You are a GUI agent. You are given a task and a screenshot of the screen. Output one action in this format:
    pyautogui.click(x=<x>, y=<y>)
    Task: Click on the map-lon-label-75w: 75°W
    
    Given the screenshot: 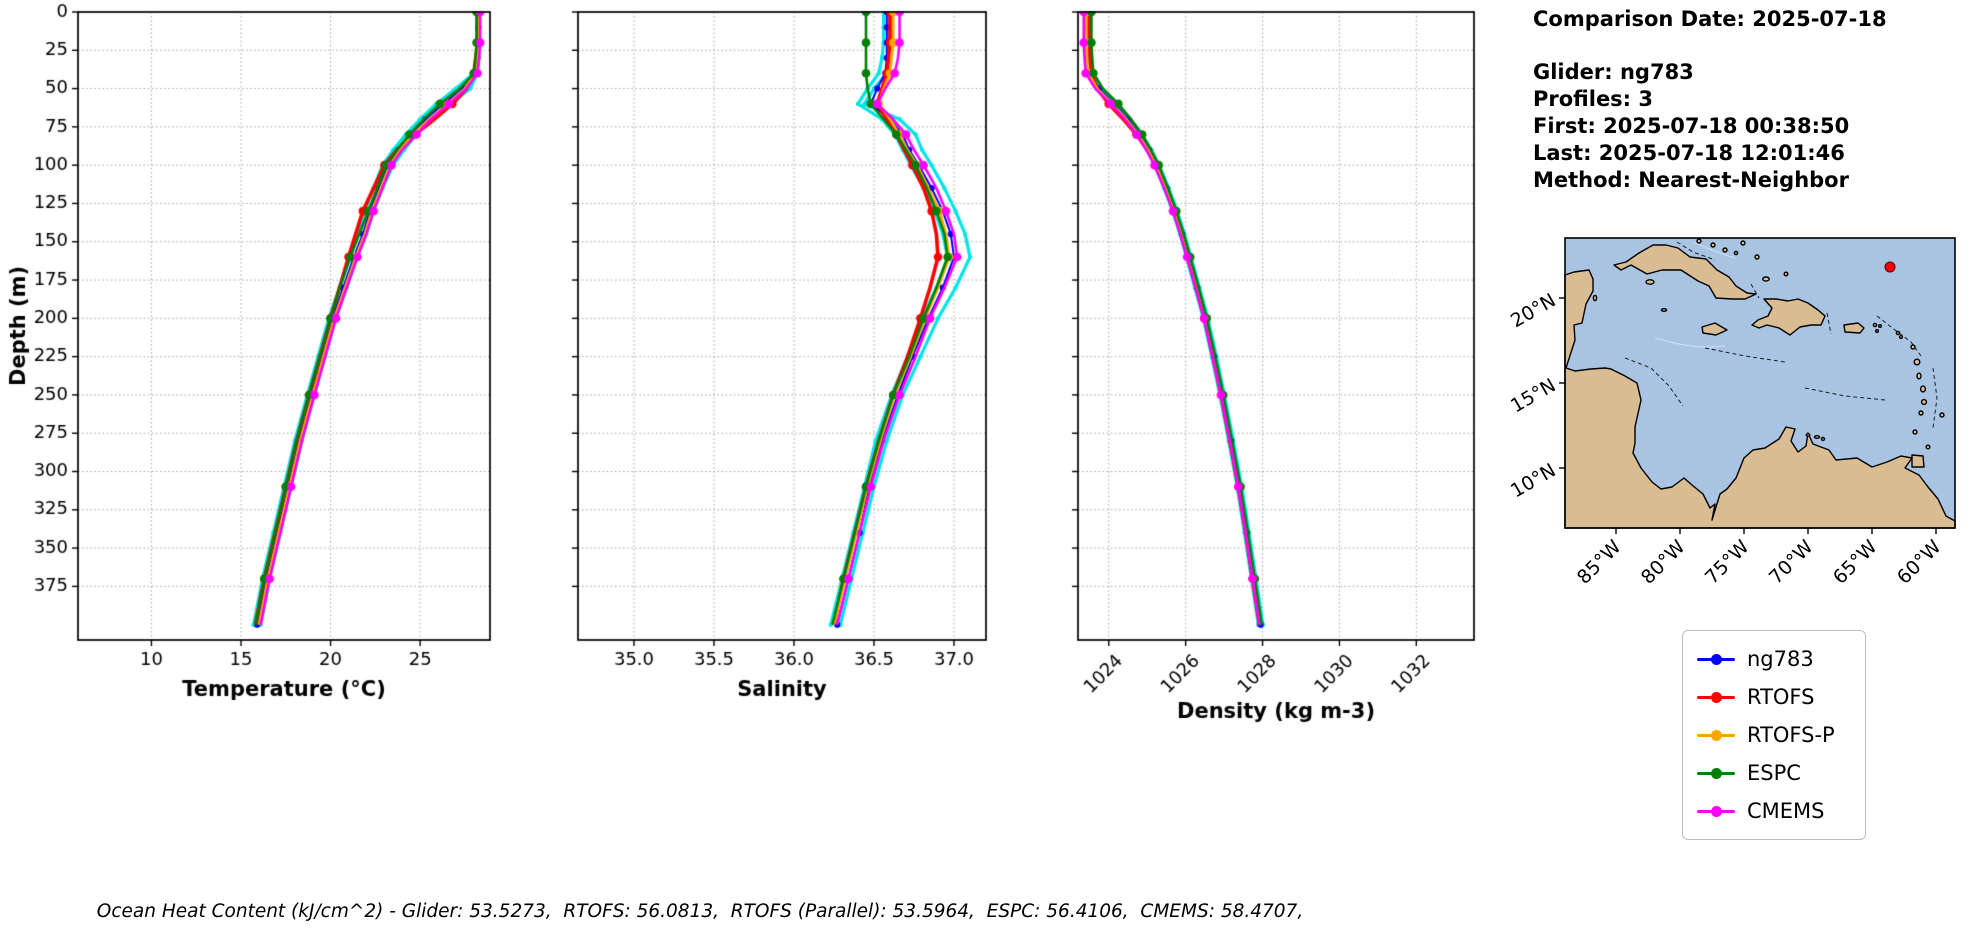 What is the action you would take?
    pyautogui.click(x=1727, y=562)
    